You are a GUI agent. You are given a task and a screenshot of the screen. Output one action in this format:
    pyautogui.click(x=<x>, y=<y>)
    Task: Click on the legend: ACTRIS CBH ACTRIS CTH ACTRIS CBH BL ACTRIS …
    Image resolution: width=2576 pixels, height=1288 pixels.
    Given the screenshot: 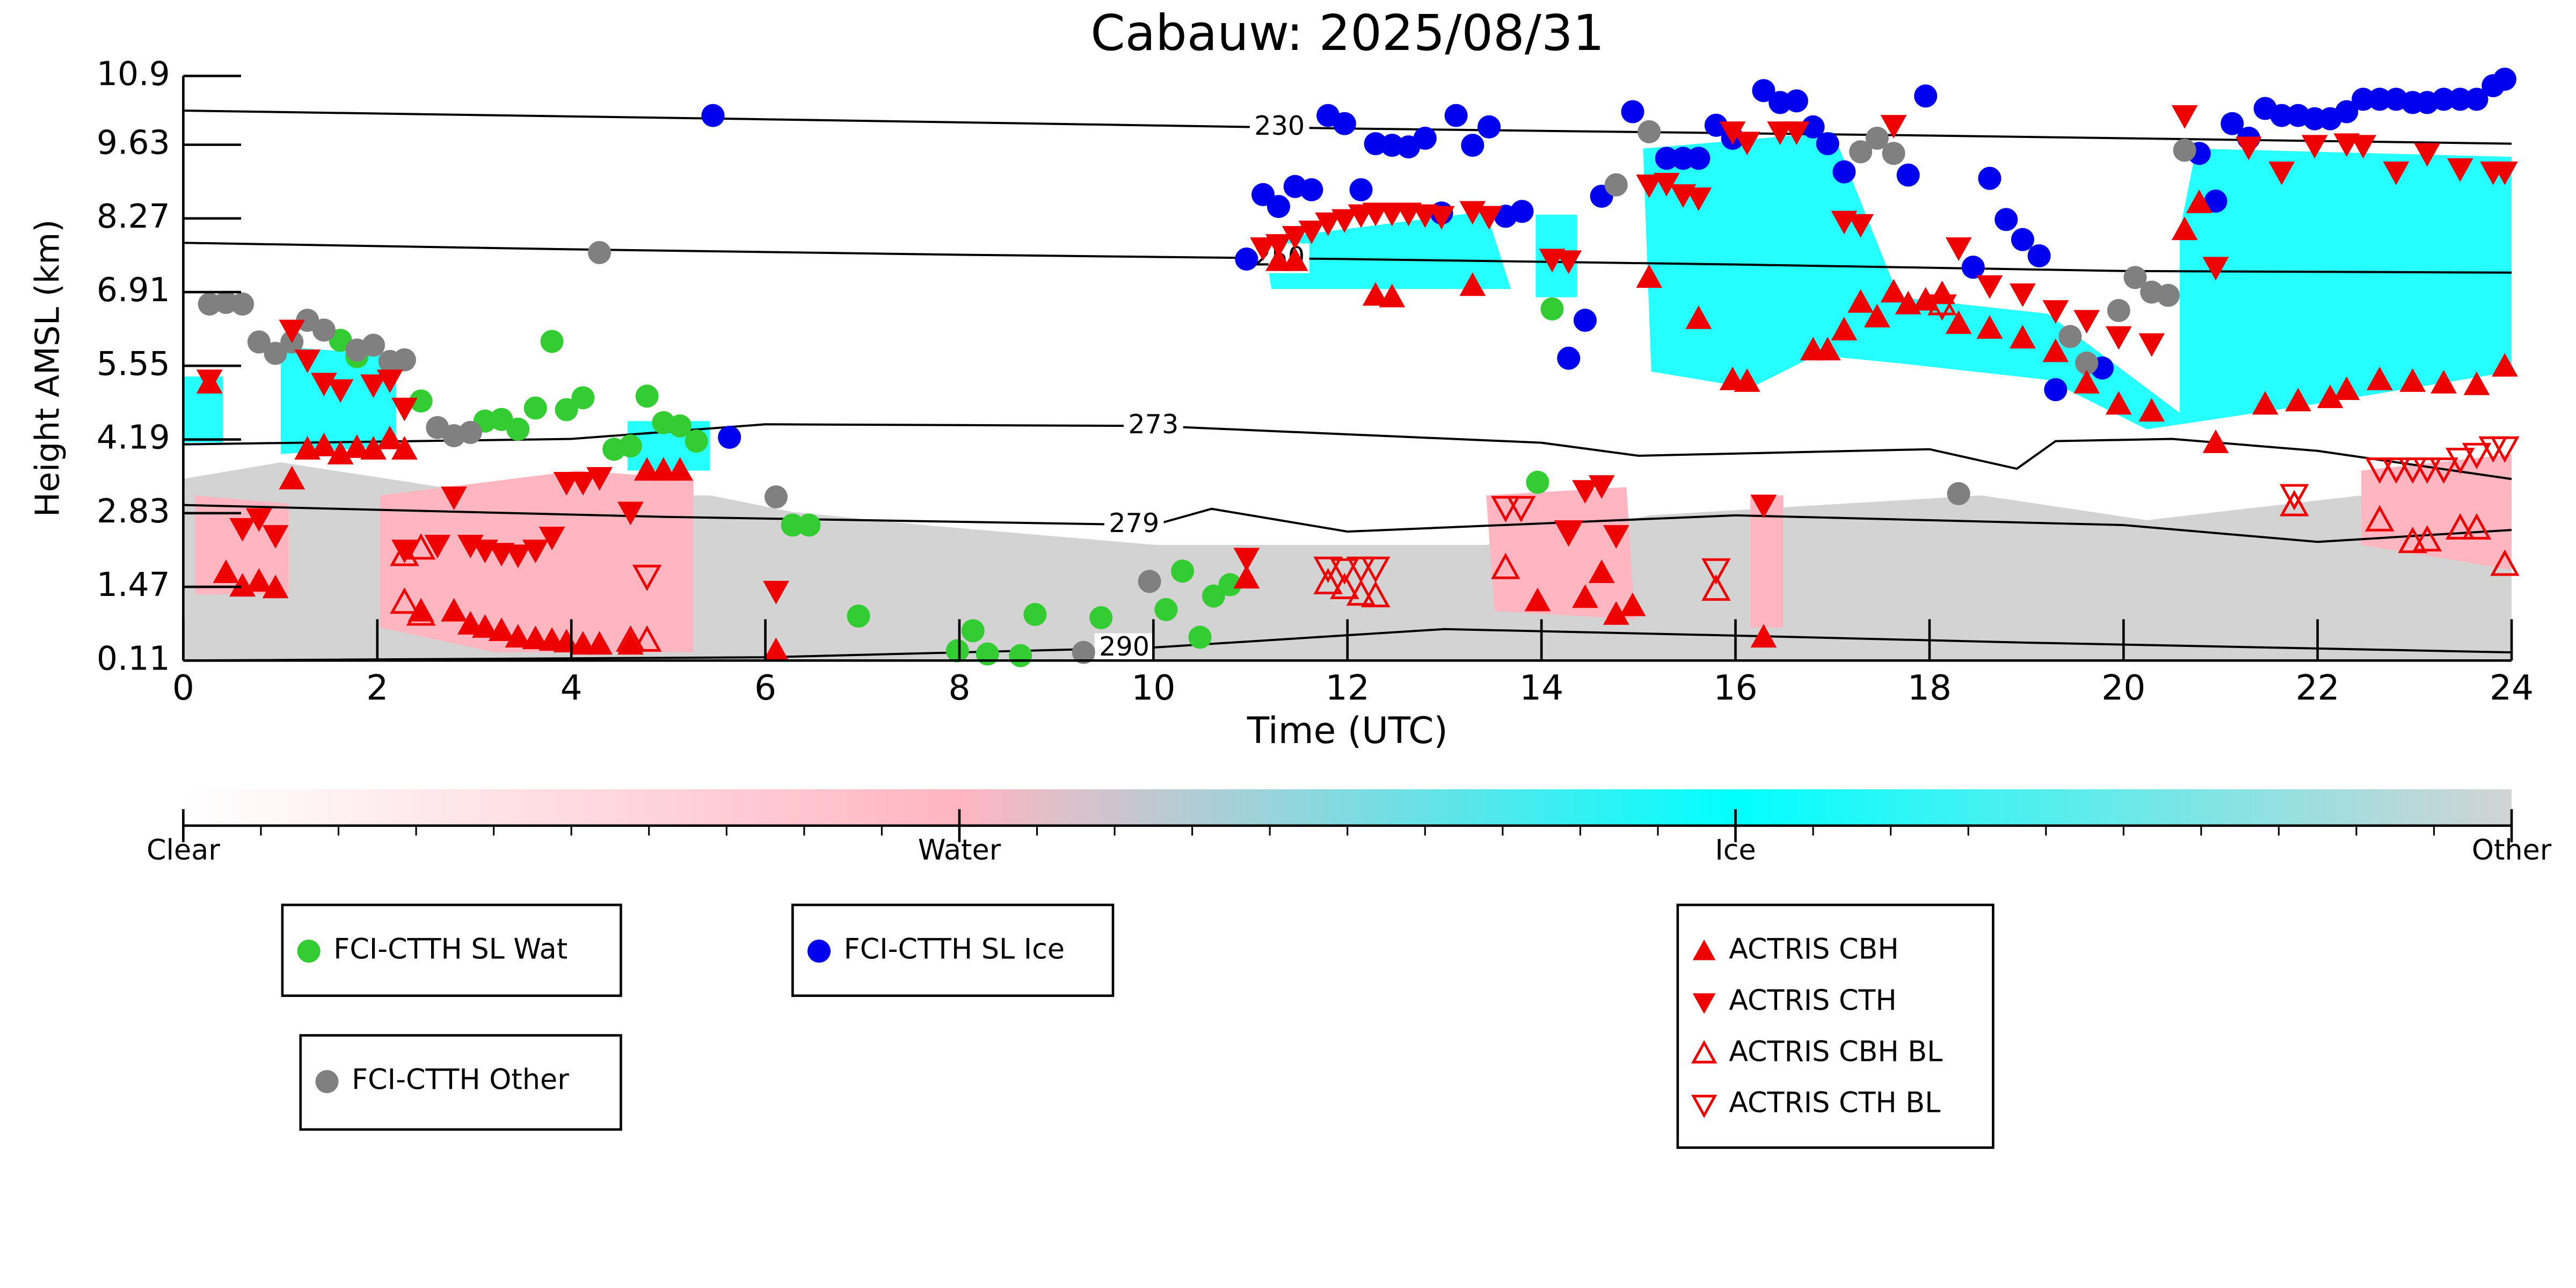 What is the action you would take?
    pyautogui.click(x=1835, y=1026)
    